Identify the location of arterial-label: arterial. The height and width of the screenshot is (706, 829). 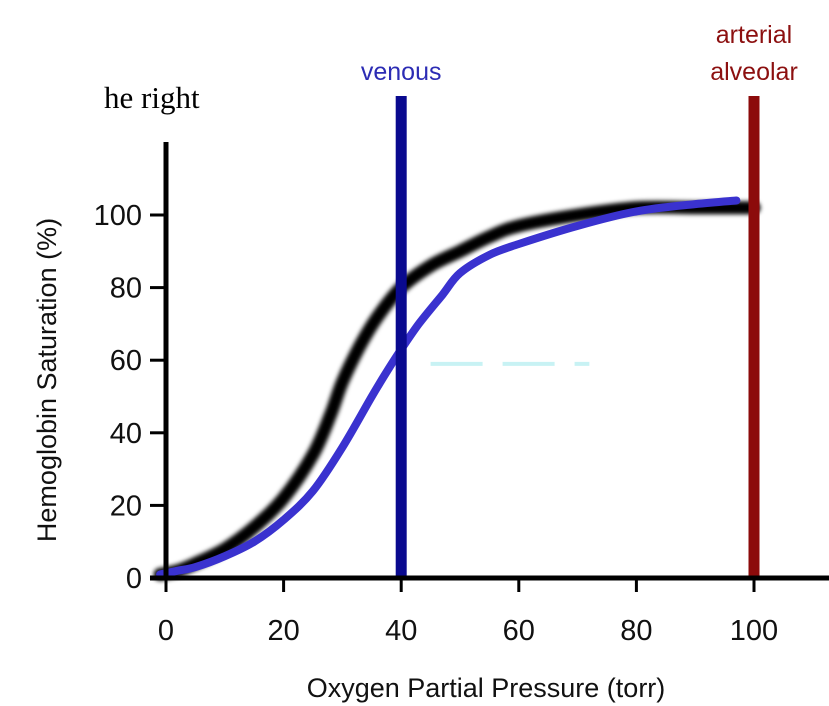
(754, 35).